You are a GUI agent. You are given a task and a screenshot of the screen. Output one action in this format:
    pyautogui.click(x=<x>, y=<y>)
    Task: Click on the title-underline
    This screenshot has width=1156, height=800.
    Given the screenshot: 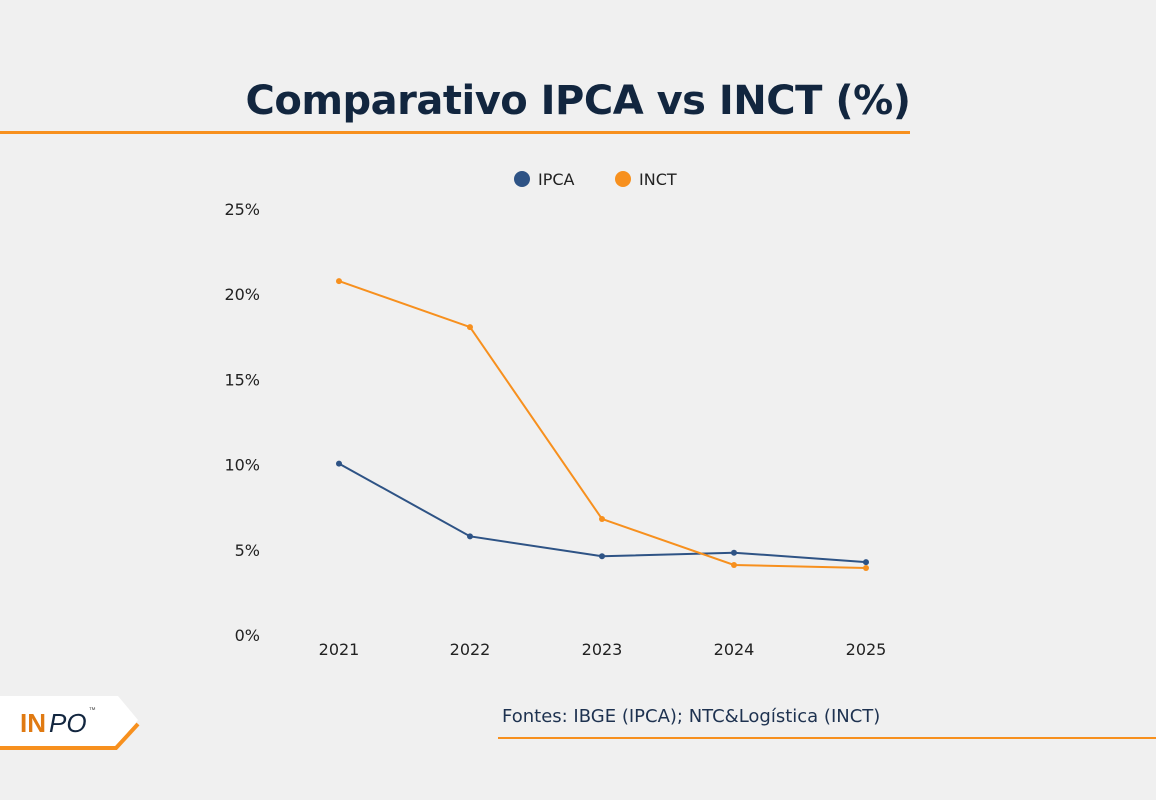 What is the action you would take?
    pyautogui.click(x=455, y=132)
    